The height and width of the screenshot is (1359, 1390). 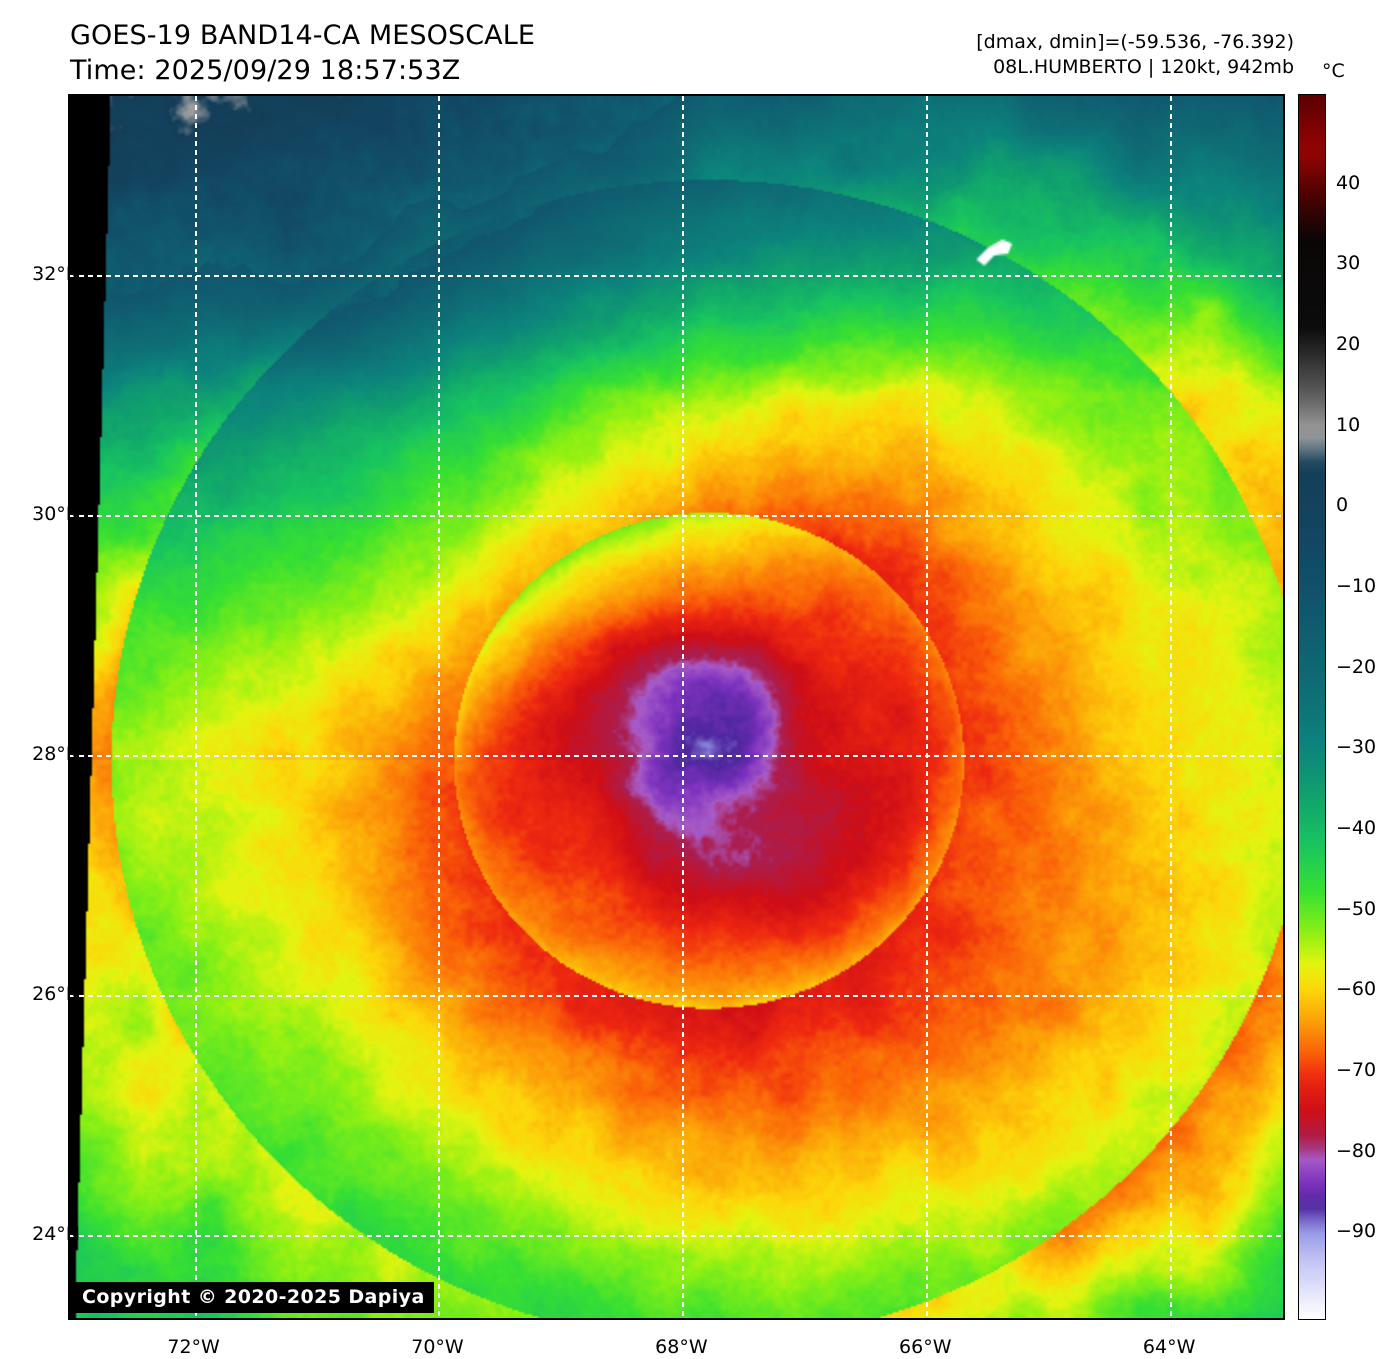 I want to click on copyright-watermark: Copyright © 2020-2025 Dapiya, so click(x=253, y=1297).